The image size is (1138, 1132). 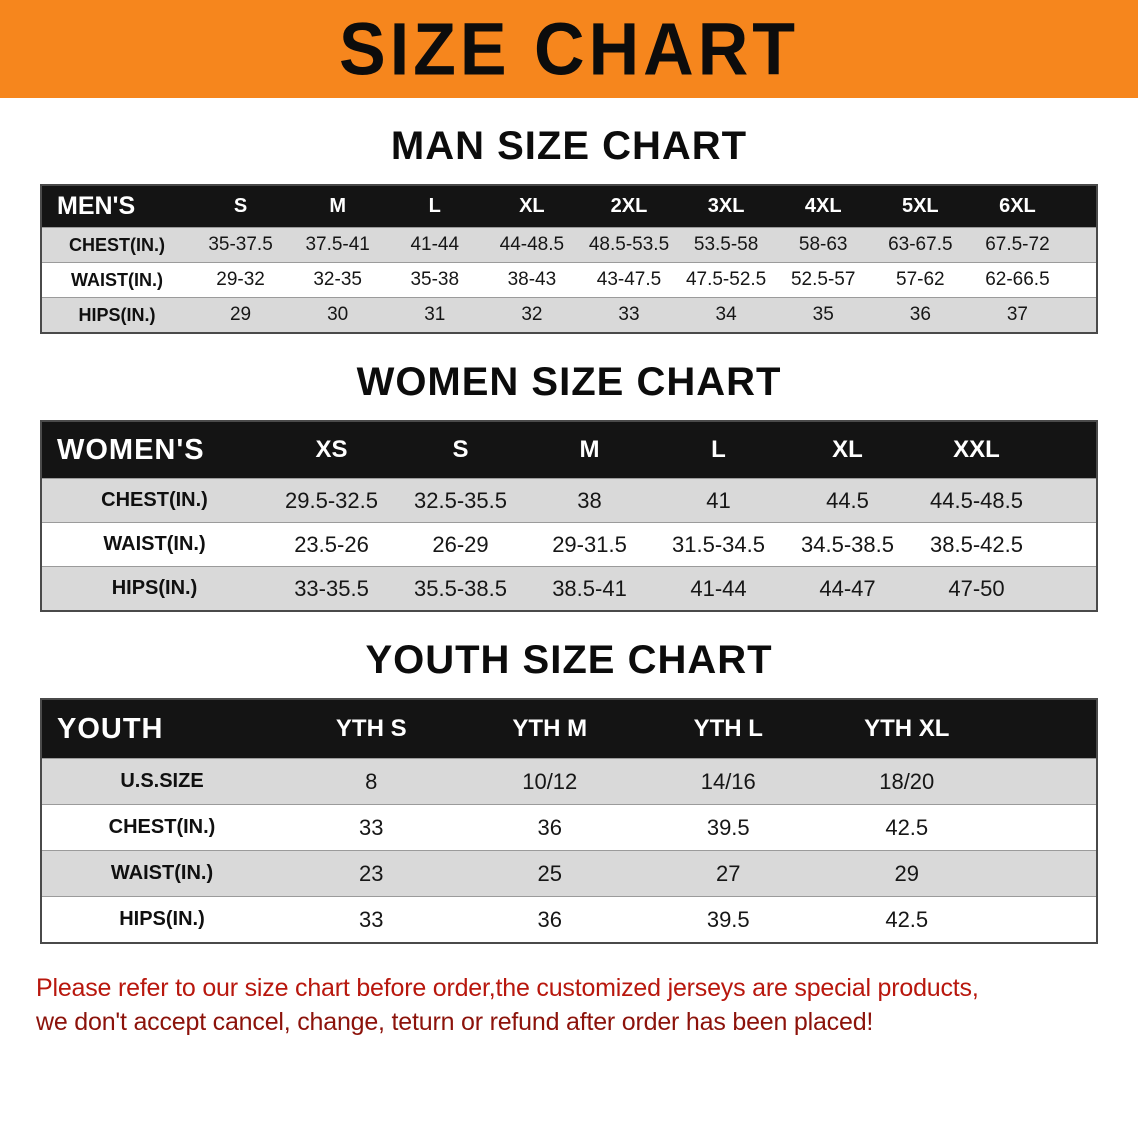 I want to click on cell-value: 8, so click(x=371, y=781).